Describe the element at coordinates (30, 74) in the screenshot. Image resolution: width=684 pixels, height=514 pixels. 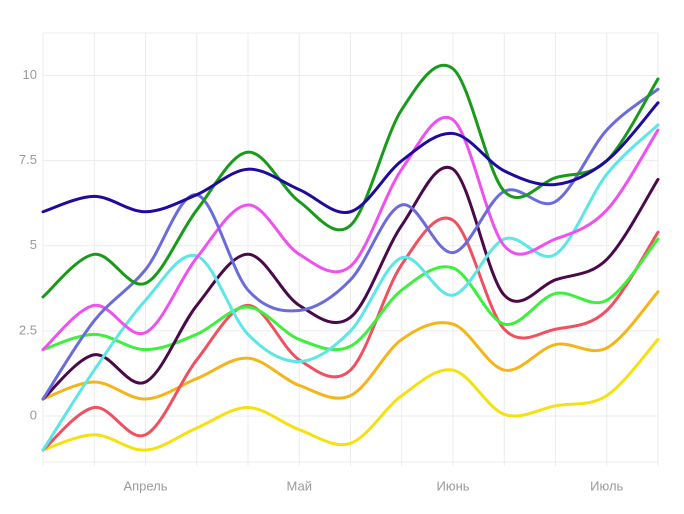
I see `y-tick-label: 10` at that location.